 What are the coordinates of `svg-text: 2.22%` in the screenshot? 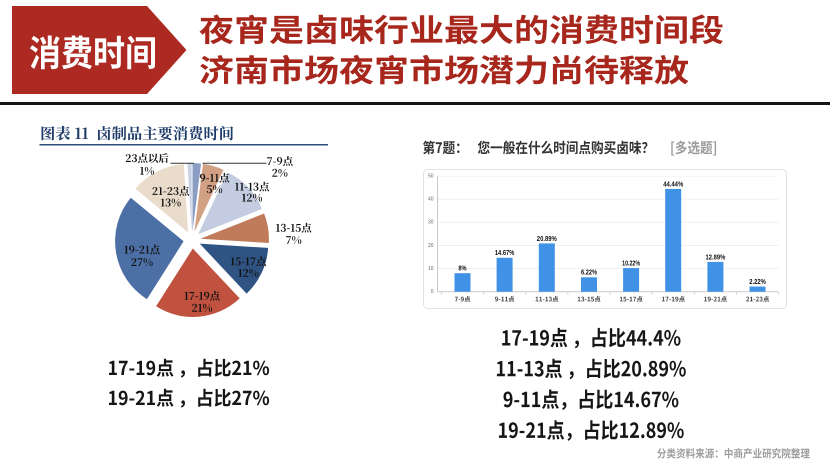 It's located at (757, 282).